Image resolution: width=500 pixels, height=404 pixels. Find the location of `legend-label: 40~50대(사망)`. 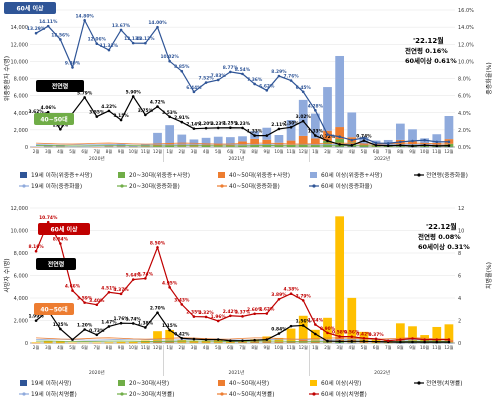

legend-label: 40~50대(사망) is located at coordinates (249, 383).